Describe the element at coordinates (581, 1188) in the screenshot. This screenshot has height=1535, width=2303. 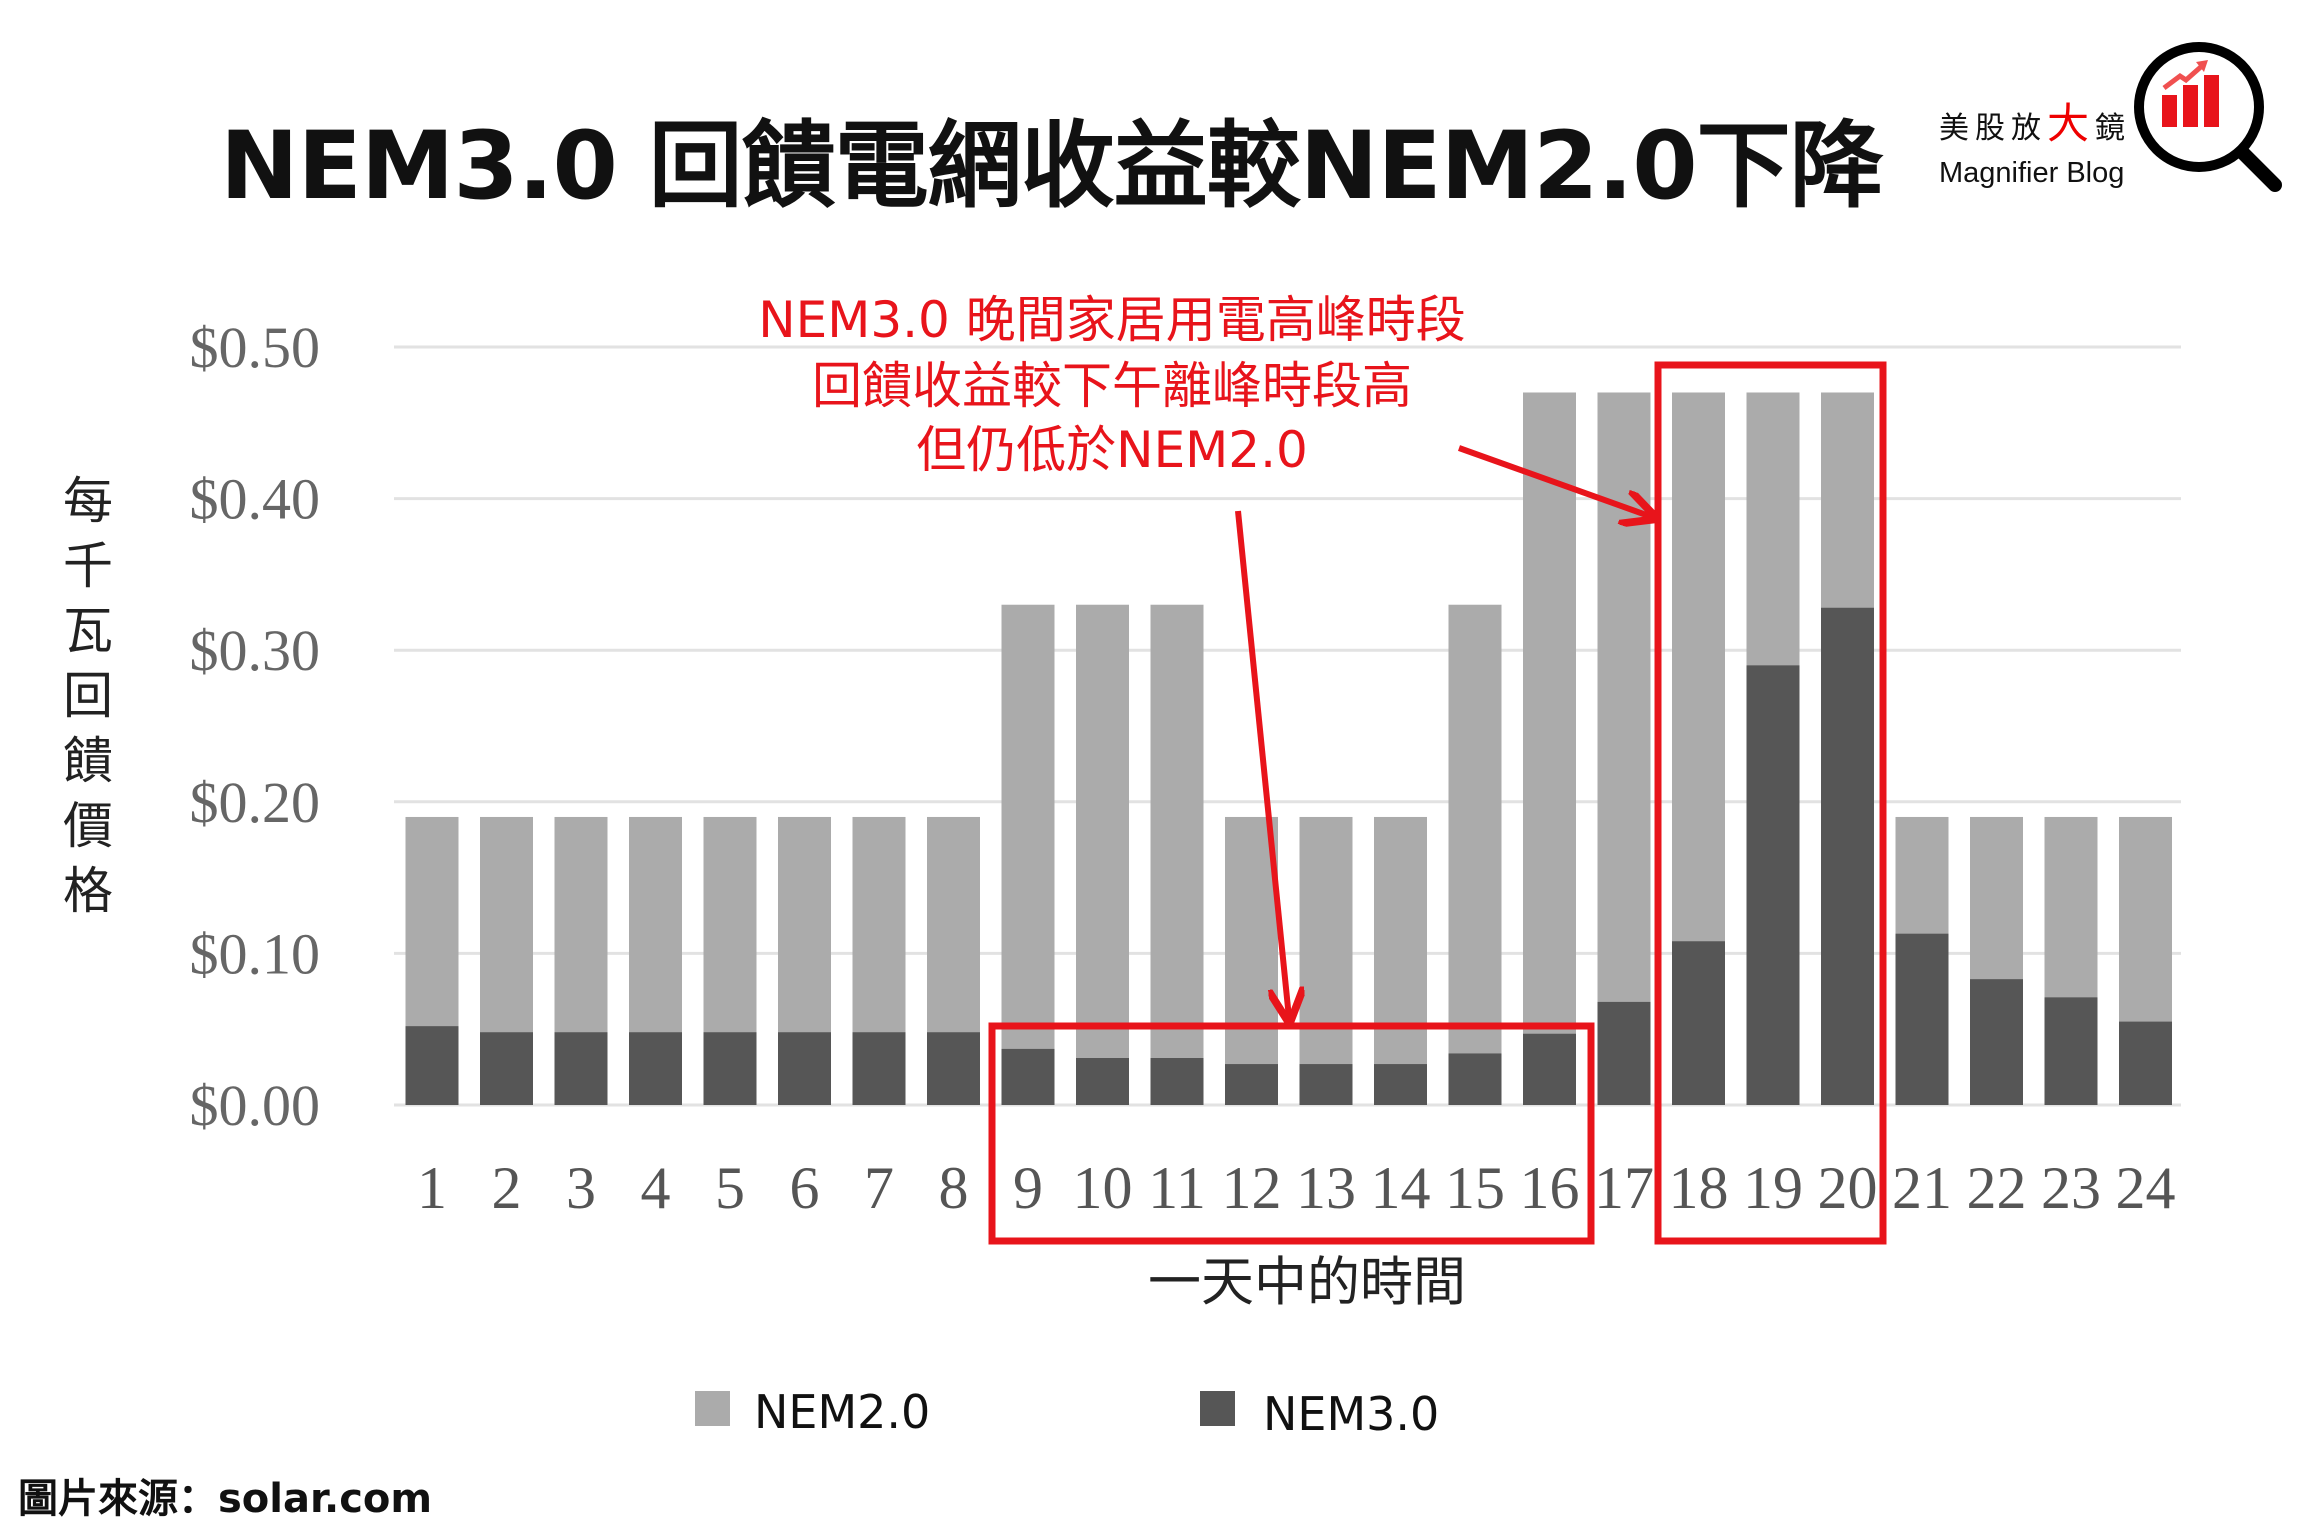
I see `x-tick-label: 3` at that location.